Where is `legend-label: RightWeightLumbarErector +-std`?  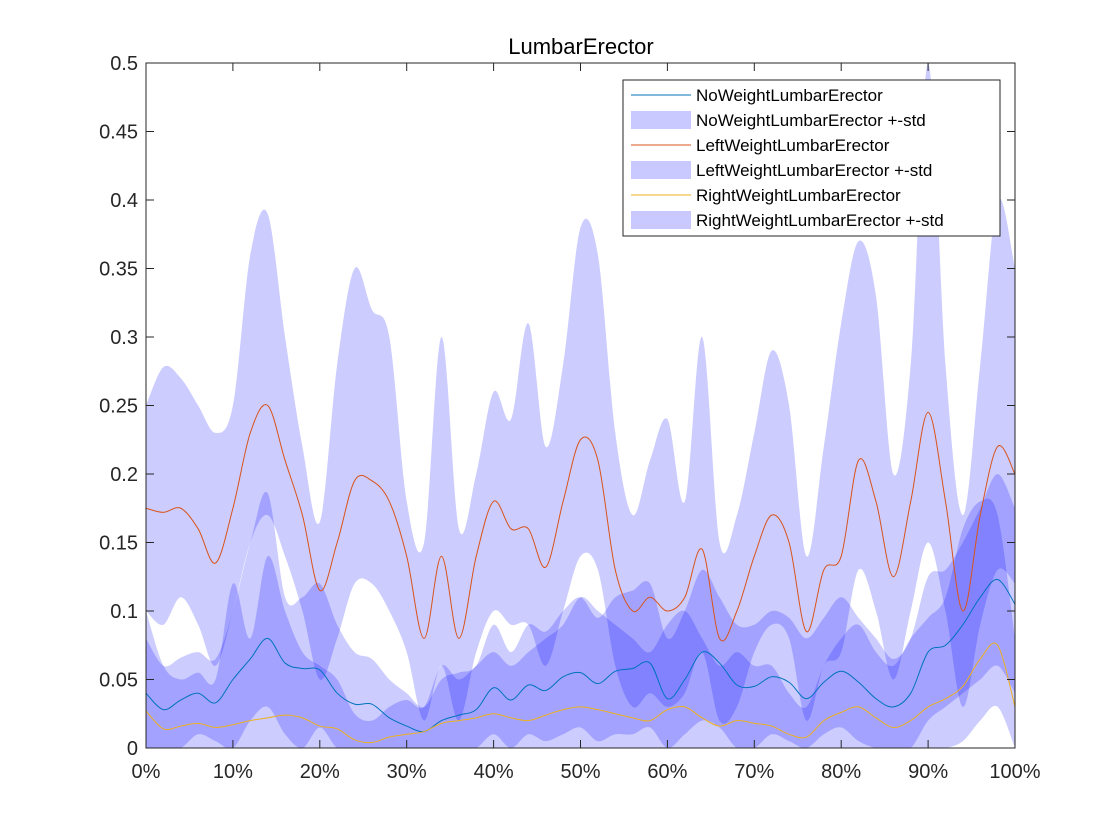
legend-label: RightWeightLumbarErector +-std is located at coordinates (820, 220).